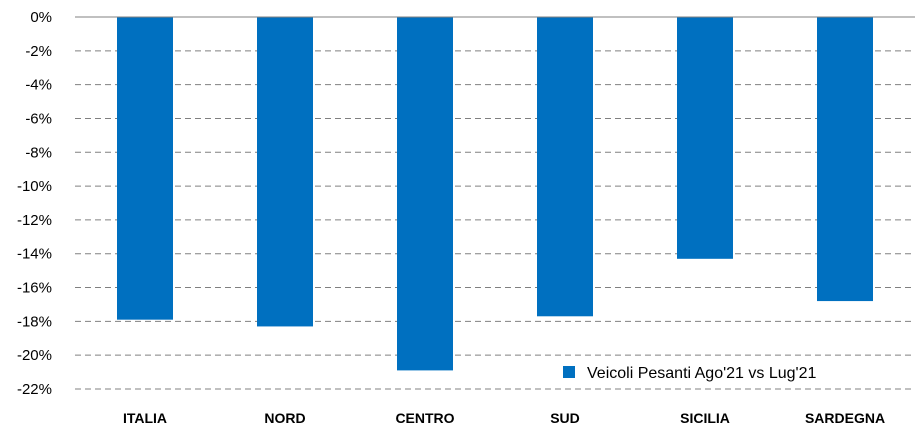 This screenshot has height=424, width=918. Describe the element at coordinates (34, 389) in the screenshot. I see `y-tick-label: -22%` at that location.